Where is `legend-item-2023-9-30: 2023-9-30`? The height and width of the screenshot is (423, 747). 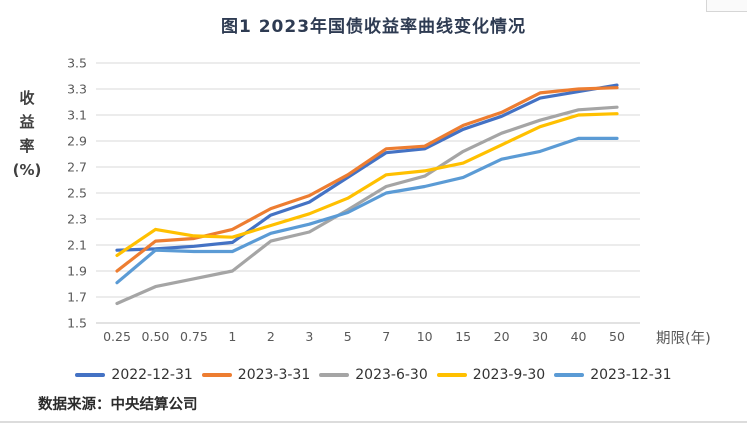
legend-item-2023-9-30: 2023-9-30 is located at coordinates (491, 375).